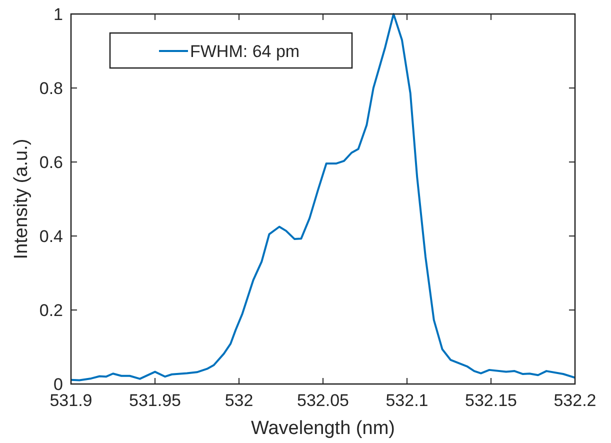 This screenshot has width=611, height=443. Describe the element at coordinates (407, 400) in the screenshot. I see `x-tick-label: 532.1` at that location.